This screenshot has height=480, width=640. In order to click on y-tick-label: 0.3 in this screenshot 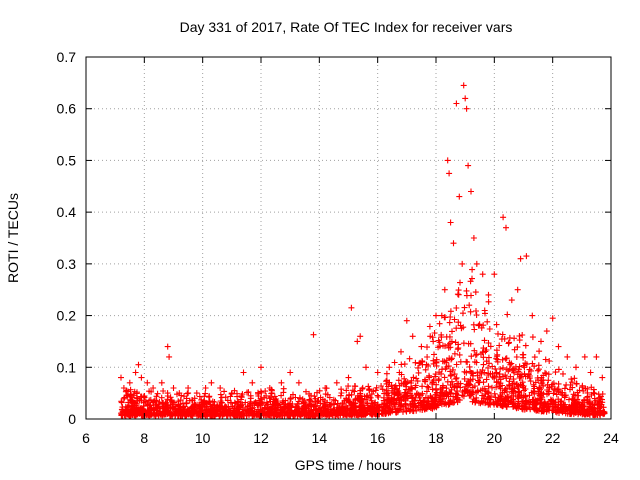, I will do `click(67, 264)`.